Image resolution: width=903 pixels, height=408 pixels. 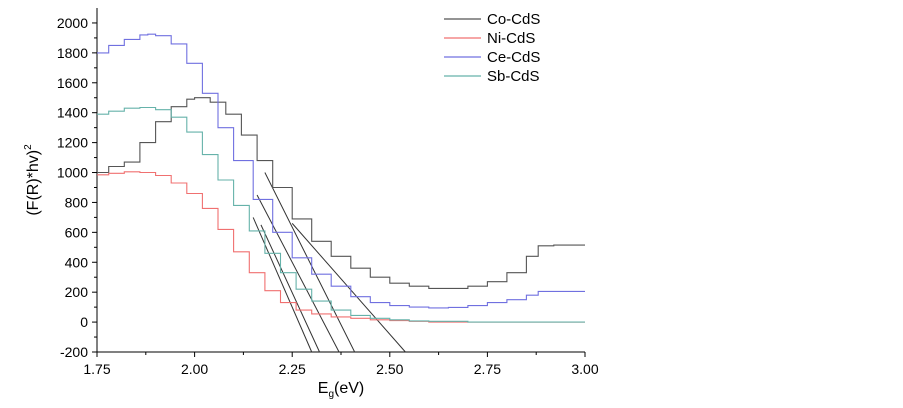 What do you see at coordinates (513, 57) in the screenshot?
I see `legend-label: Ce-CdS` at bounding box center [513, 57].